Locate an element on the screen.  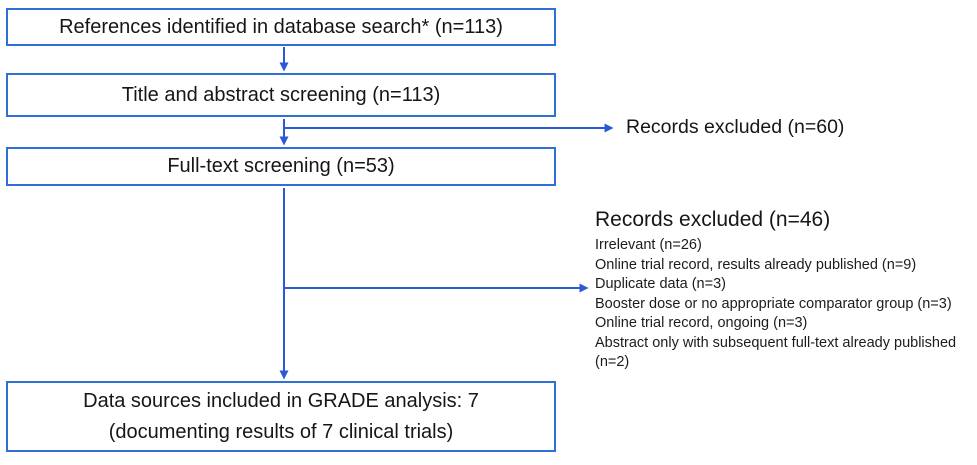
box-full-text-screening: Full-text screening (n=53) is located at coordinates (281, 166).